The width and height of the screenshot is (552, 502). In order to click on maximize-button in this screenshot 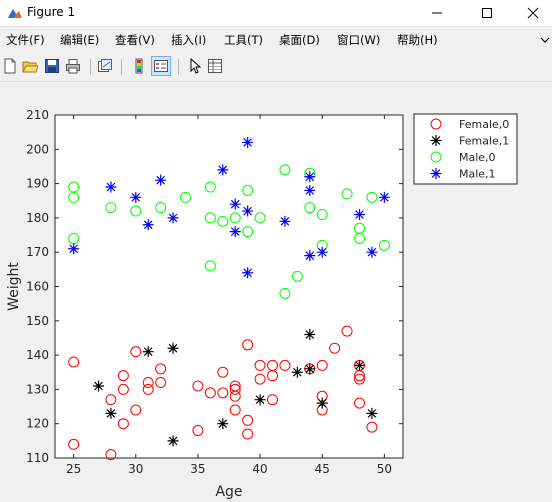, I will do `click(487, 13)`.